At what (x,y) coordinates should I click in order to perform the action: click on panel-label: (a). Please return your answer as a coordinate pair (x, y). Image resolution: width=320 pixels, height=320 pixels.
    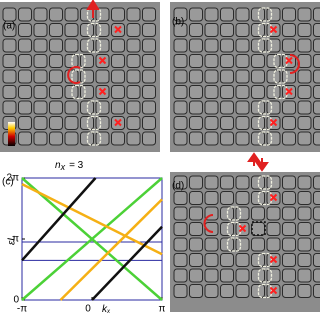
    Looking at the image, I should click on (9, 26).